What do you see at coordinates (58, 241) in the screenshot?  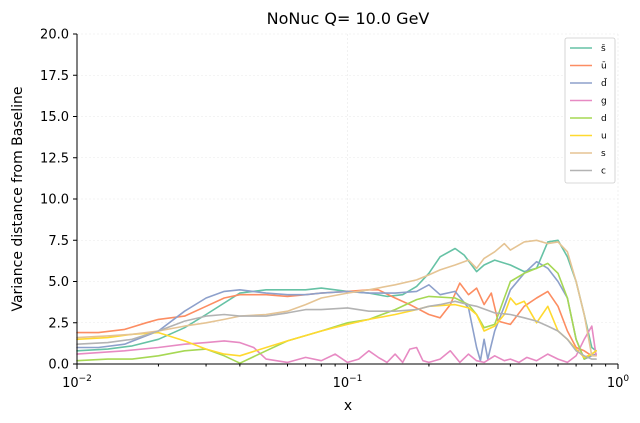 I see `y-tick-label: 7.5` at bounding box center [58, 241].